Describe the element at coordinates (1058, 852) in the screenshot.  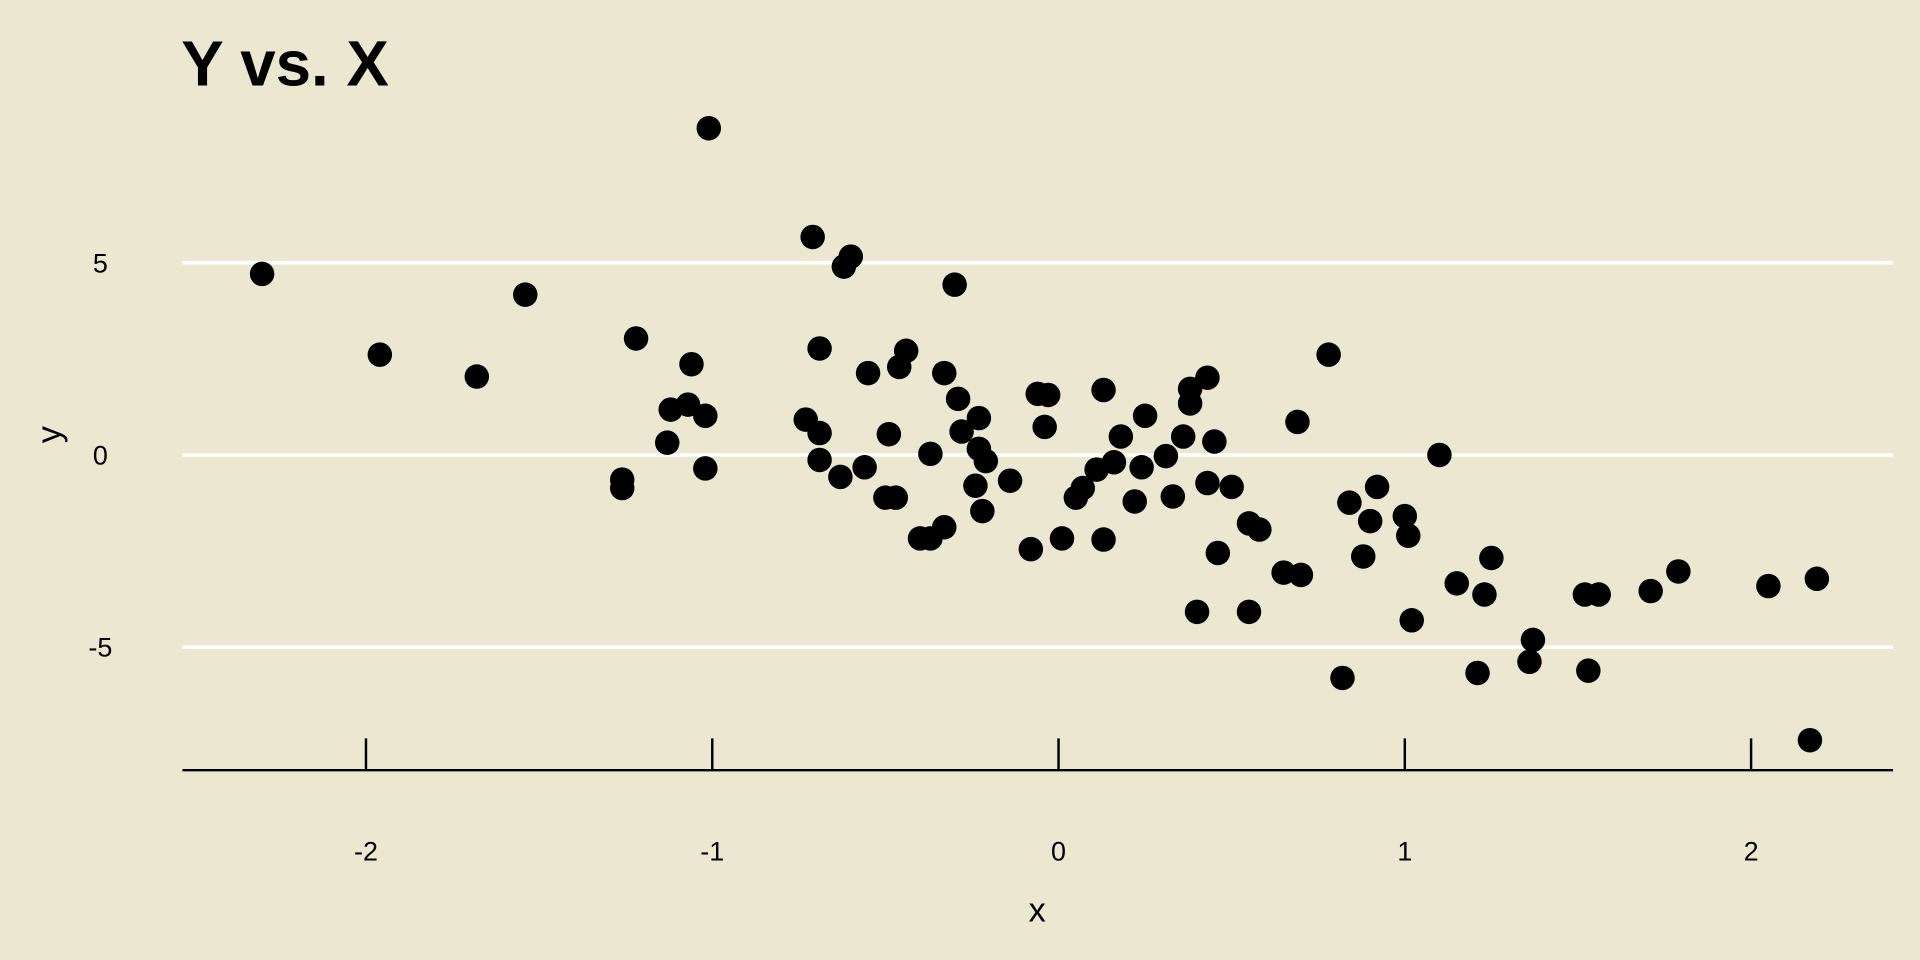
I see `x-tick-label: 0` at that location.